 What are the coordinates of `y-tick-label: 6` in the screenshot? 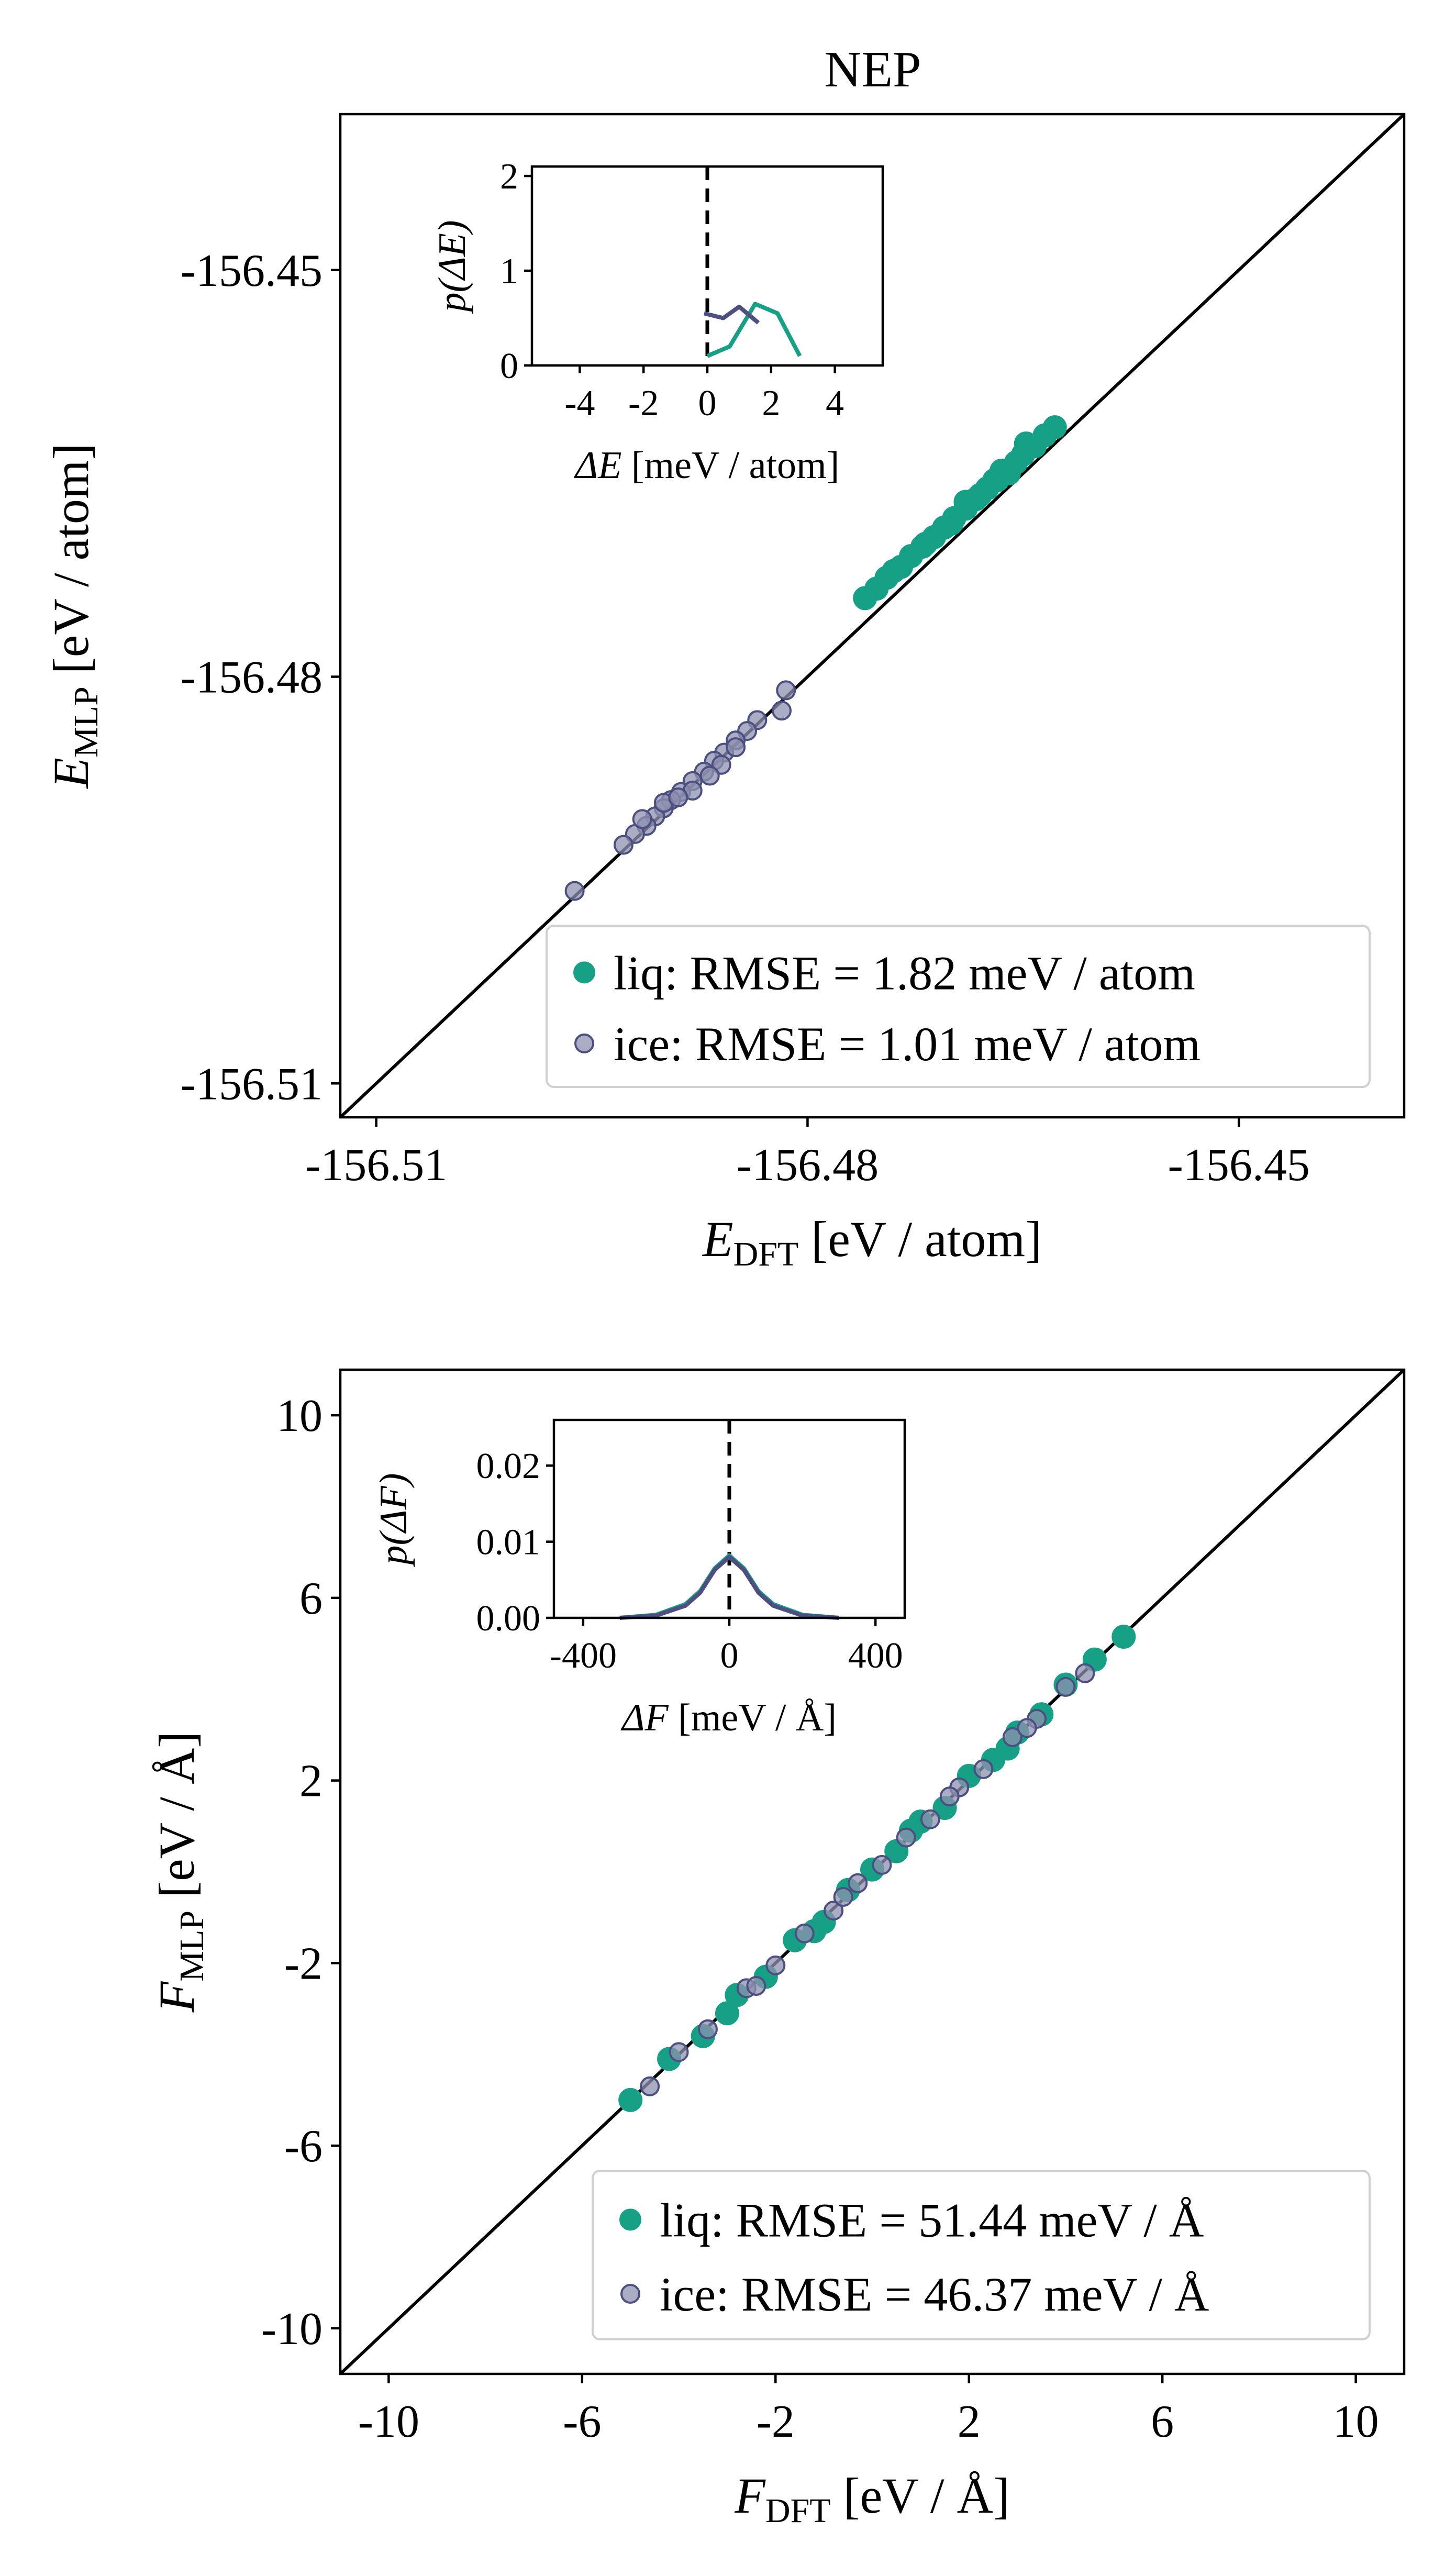 It's located at (311, 1599).